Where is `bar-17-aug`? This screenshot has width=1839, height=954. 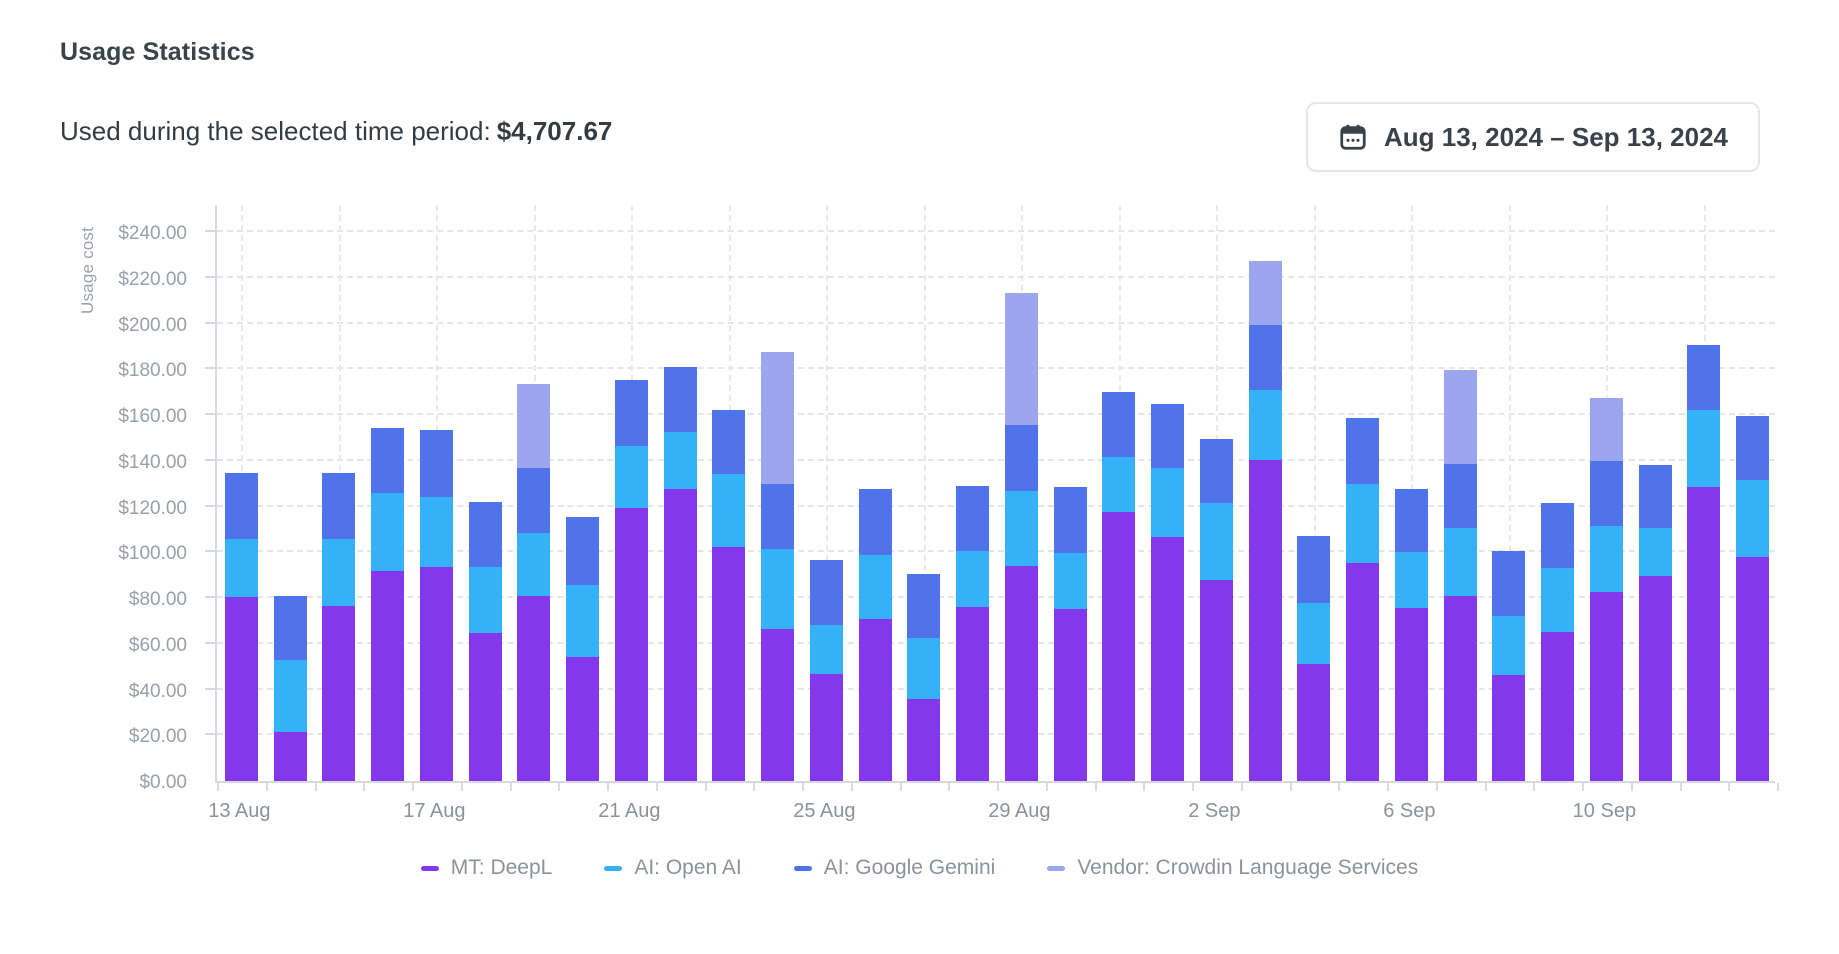 bar-17-aug is located at coordinates (436, 605).